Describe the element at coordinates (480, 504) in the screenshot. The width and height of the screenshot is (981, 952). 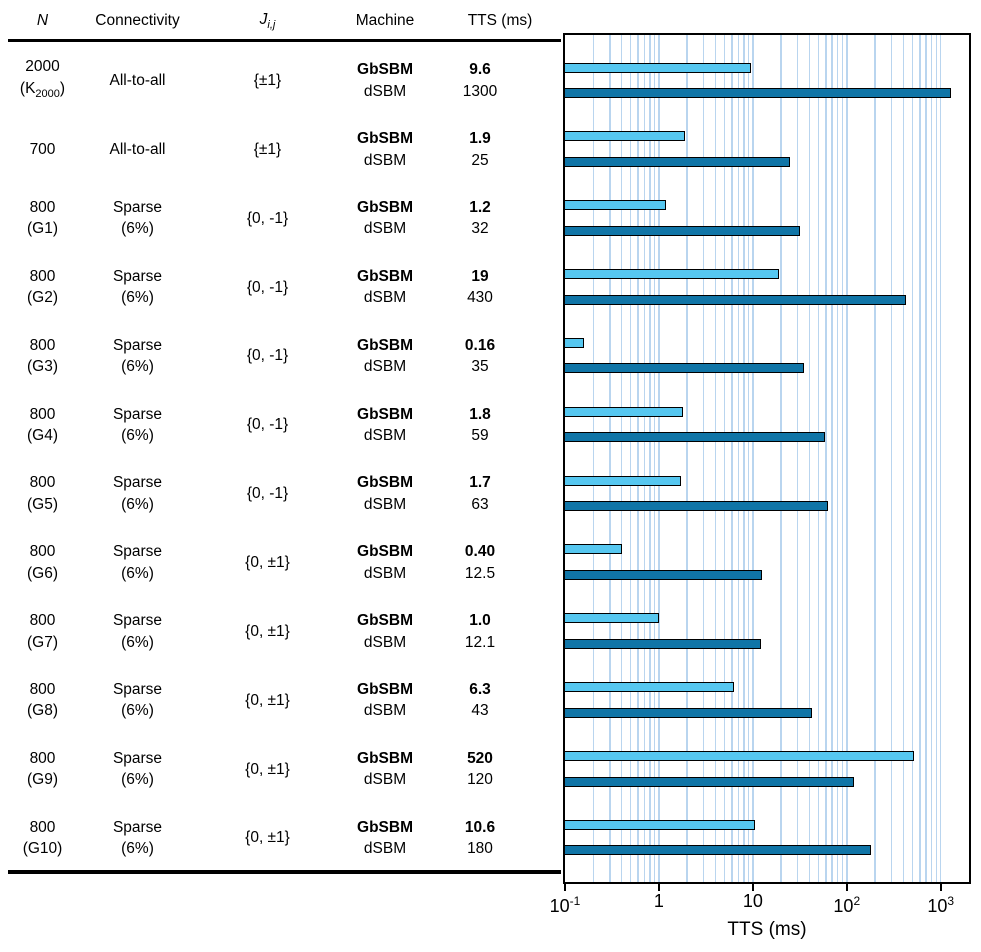
I see `tts-value: 63` at that location.